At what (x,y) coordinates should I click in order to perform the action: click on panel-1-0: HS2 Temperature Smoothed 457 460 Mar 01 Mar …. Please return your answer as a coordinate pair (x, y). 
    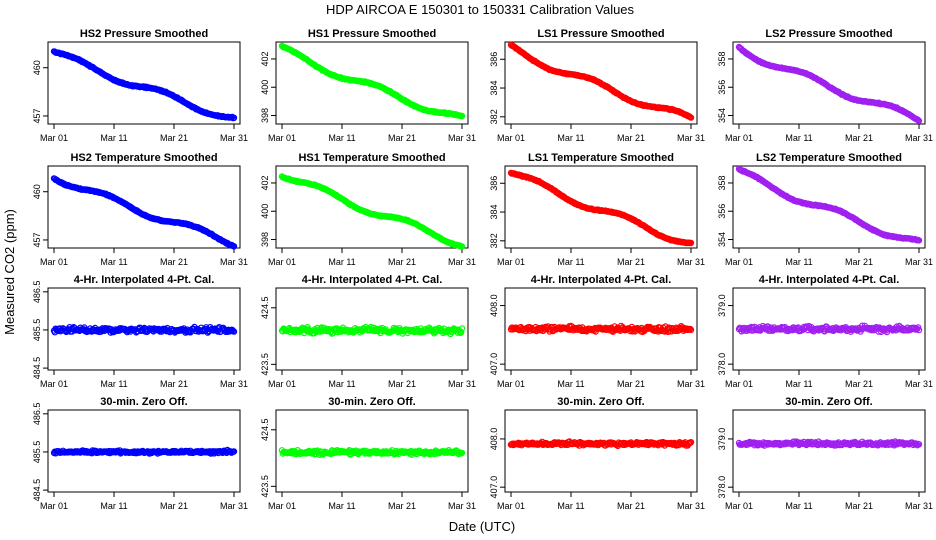
    Looking at the image, I should click on (140, 209).